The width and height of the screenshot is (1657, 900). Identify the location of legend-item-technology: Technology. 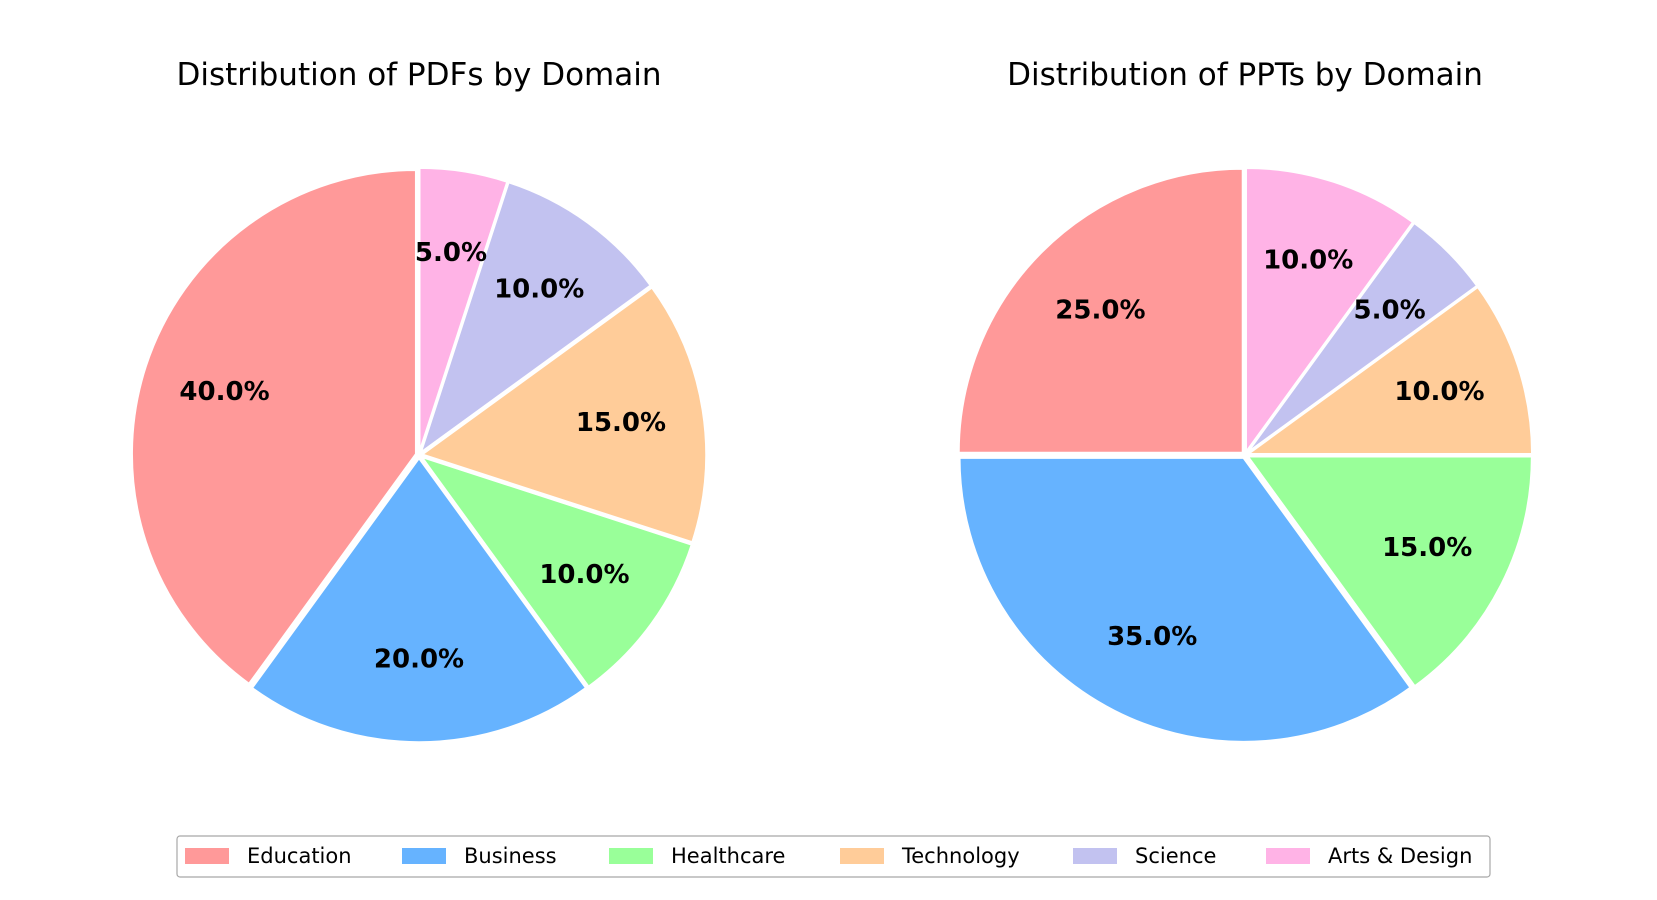
(930, 856).